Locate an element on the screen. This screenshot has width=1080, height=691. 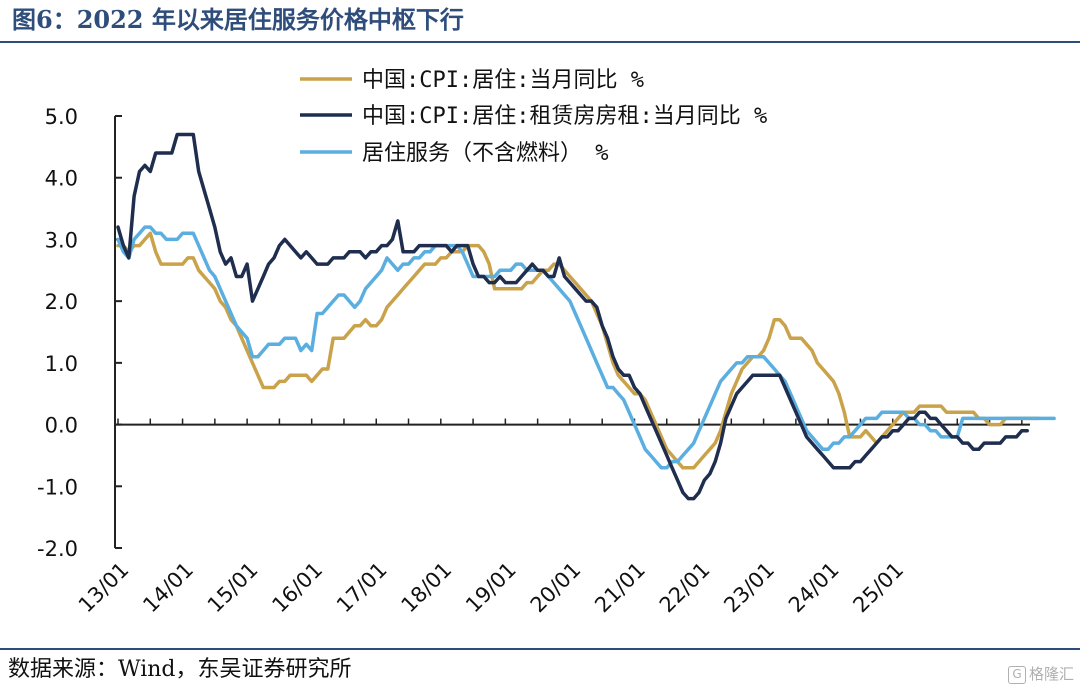
x-tick-label: 18/01 is located at coordinates (427, 588).